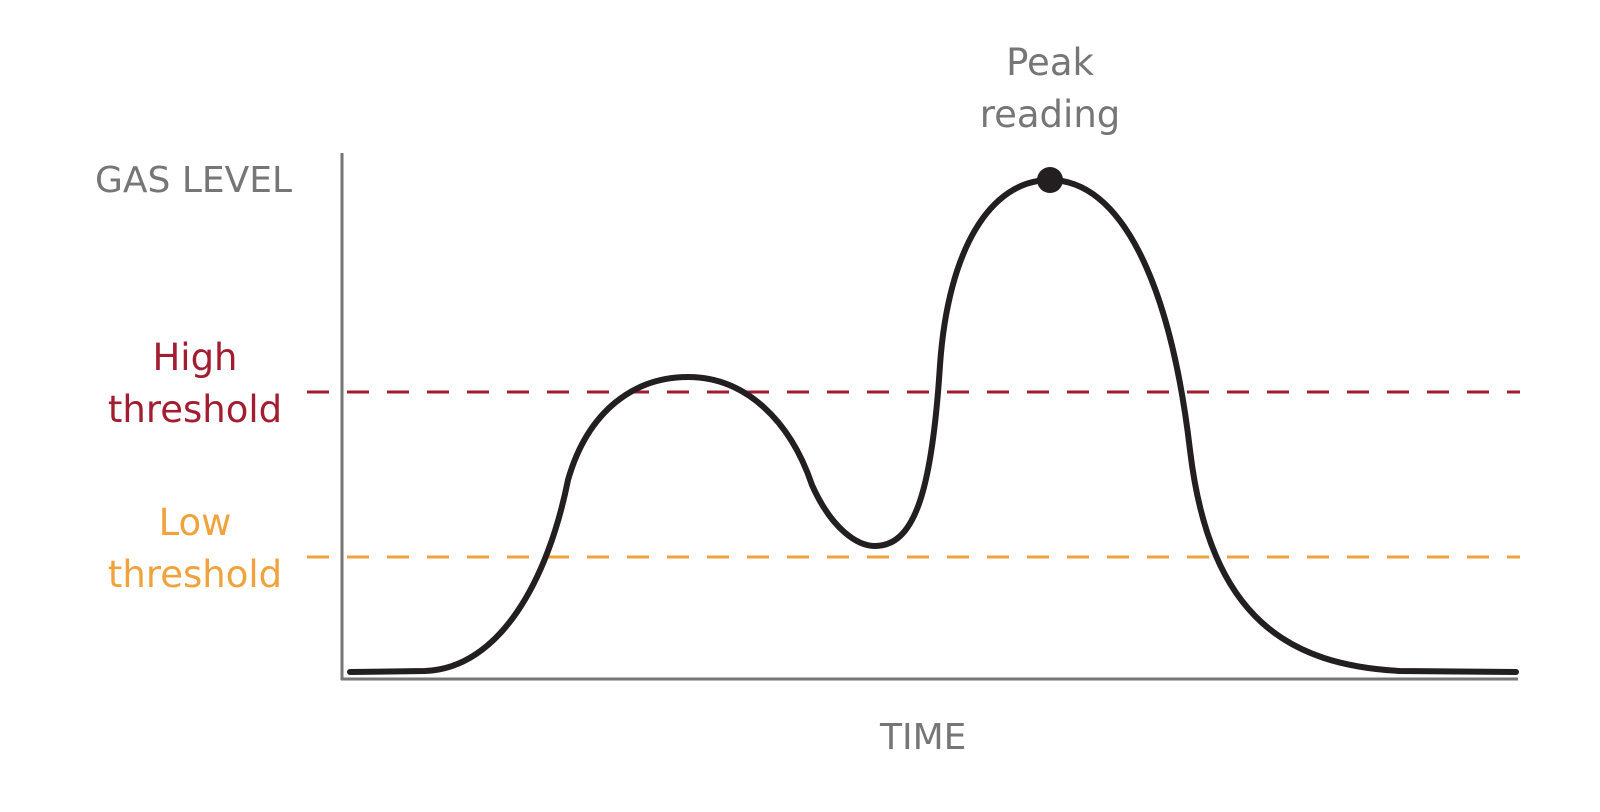  Describe the element at coordinates (195, 549) in the screenshot. I see `low-threshold-label: Low threshold` at that location.